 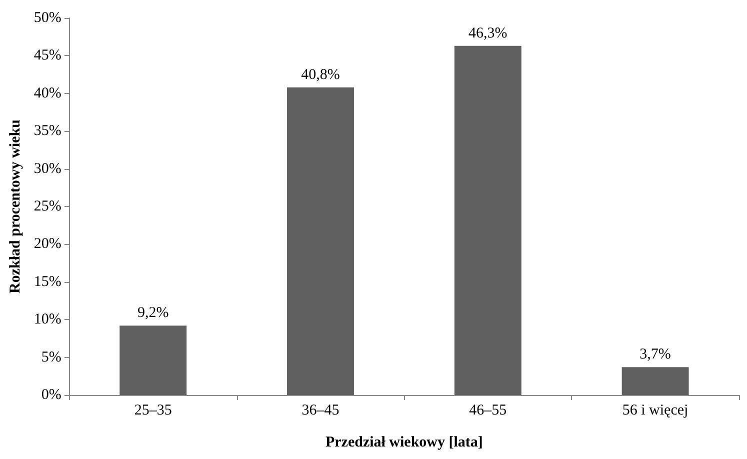 I want to click on data-label: 9,2%, so click(x=153, y=313).